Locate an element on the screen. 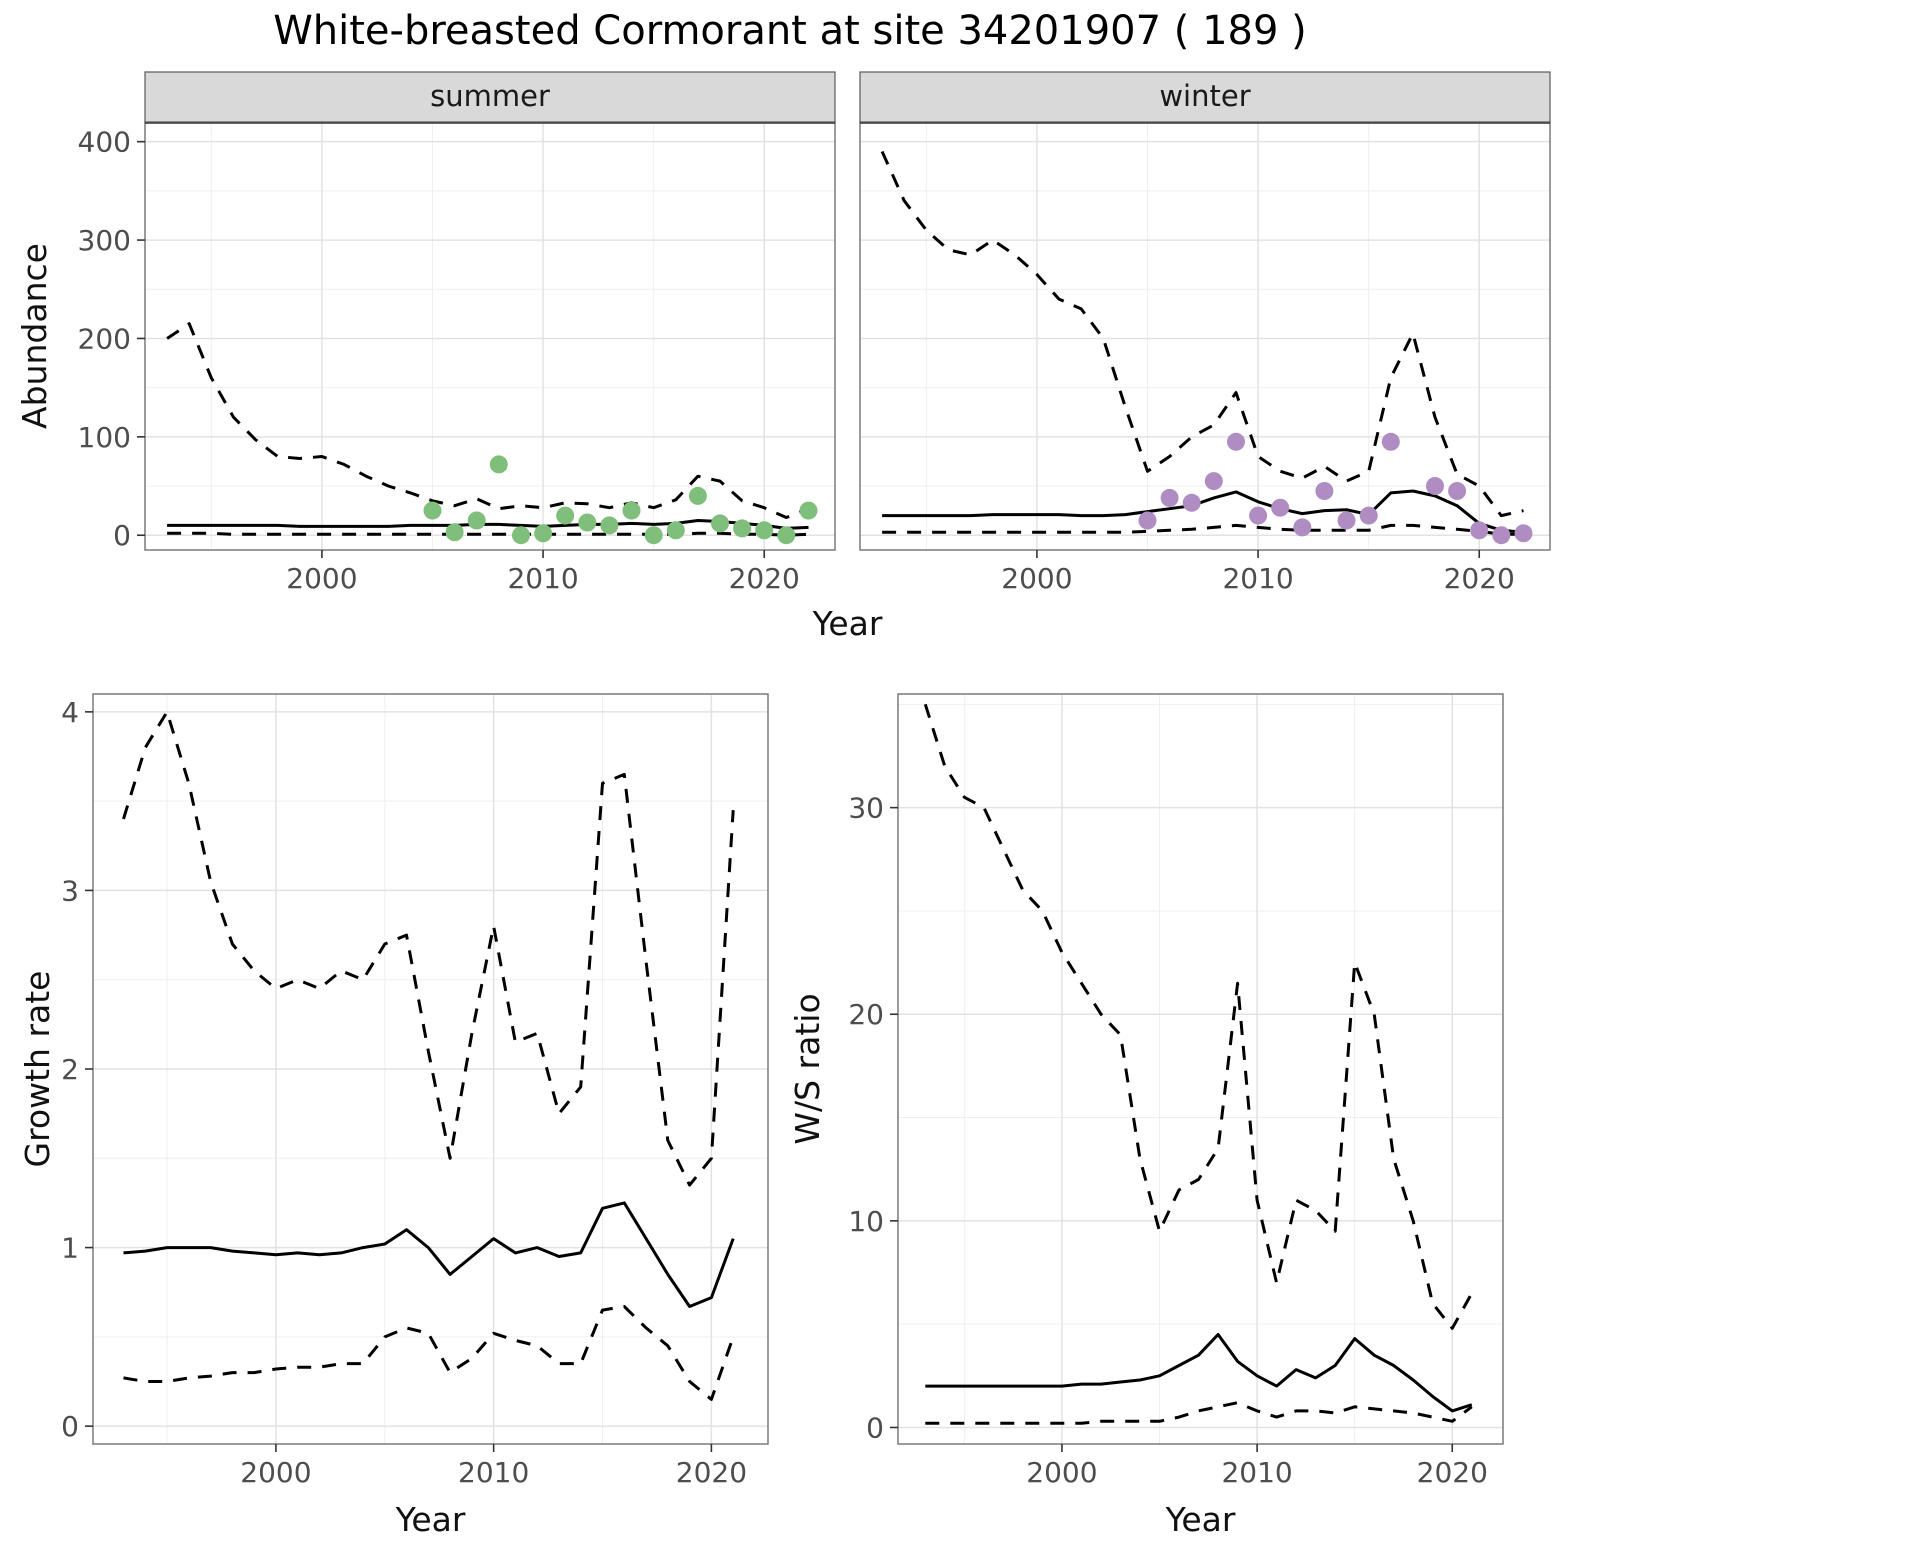 The image size is (1920, 1560). svg-text: summer is located at coordinates (490, 96).